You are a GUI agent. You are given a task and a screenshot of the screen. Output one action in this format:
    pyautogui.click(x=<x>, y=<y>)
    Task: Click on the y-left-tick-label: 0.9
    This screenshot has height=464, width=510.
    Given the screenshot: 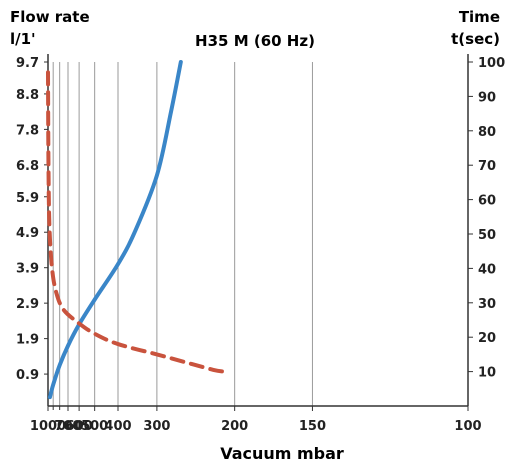 What is the action you would take?
    pyautogui.click(x=27, y=375)
    